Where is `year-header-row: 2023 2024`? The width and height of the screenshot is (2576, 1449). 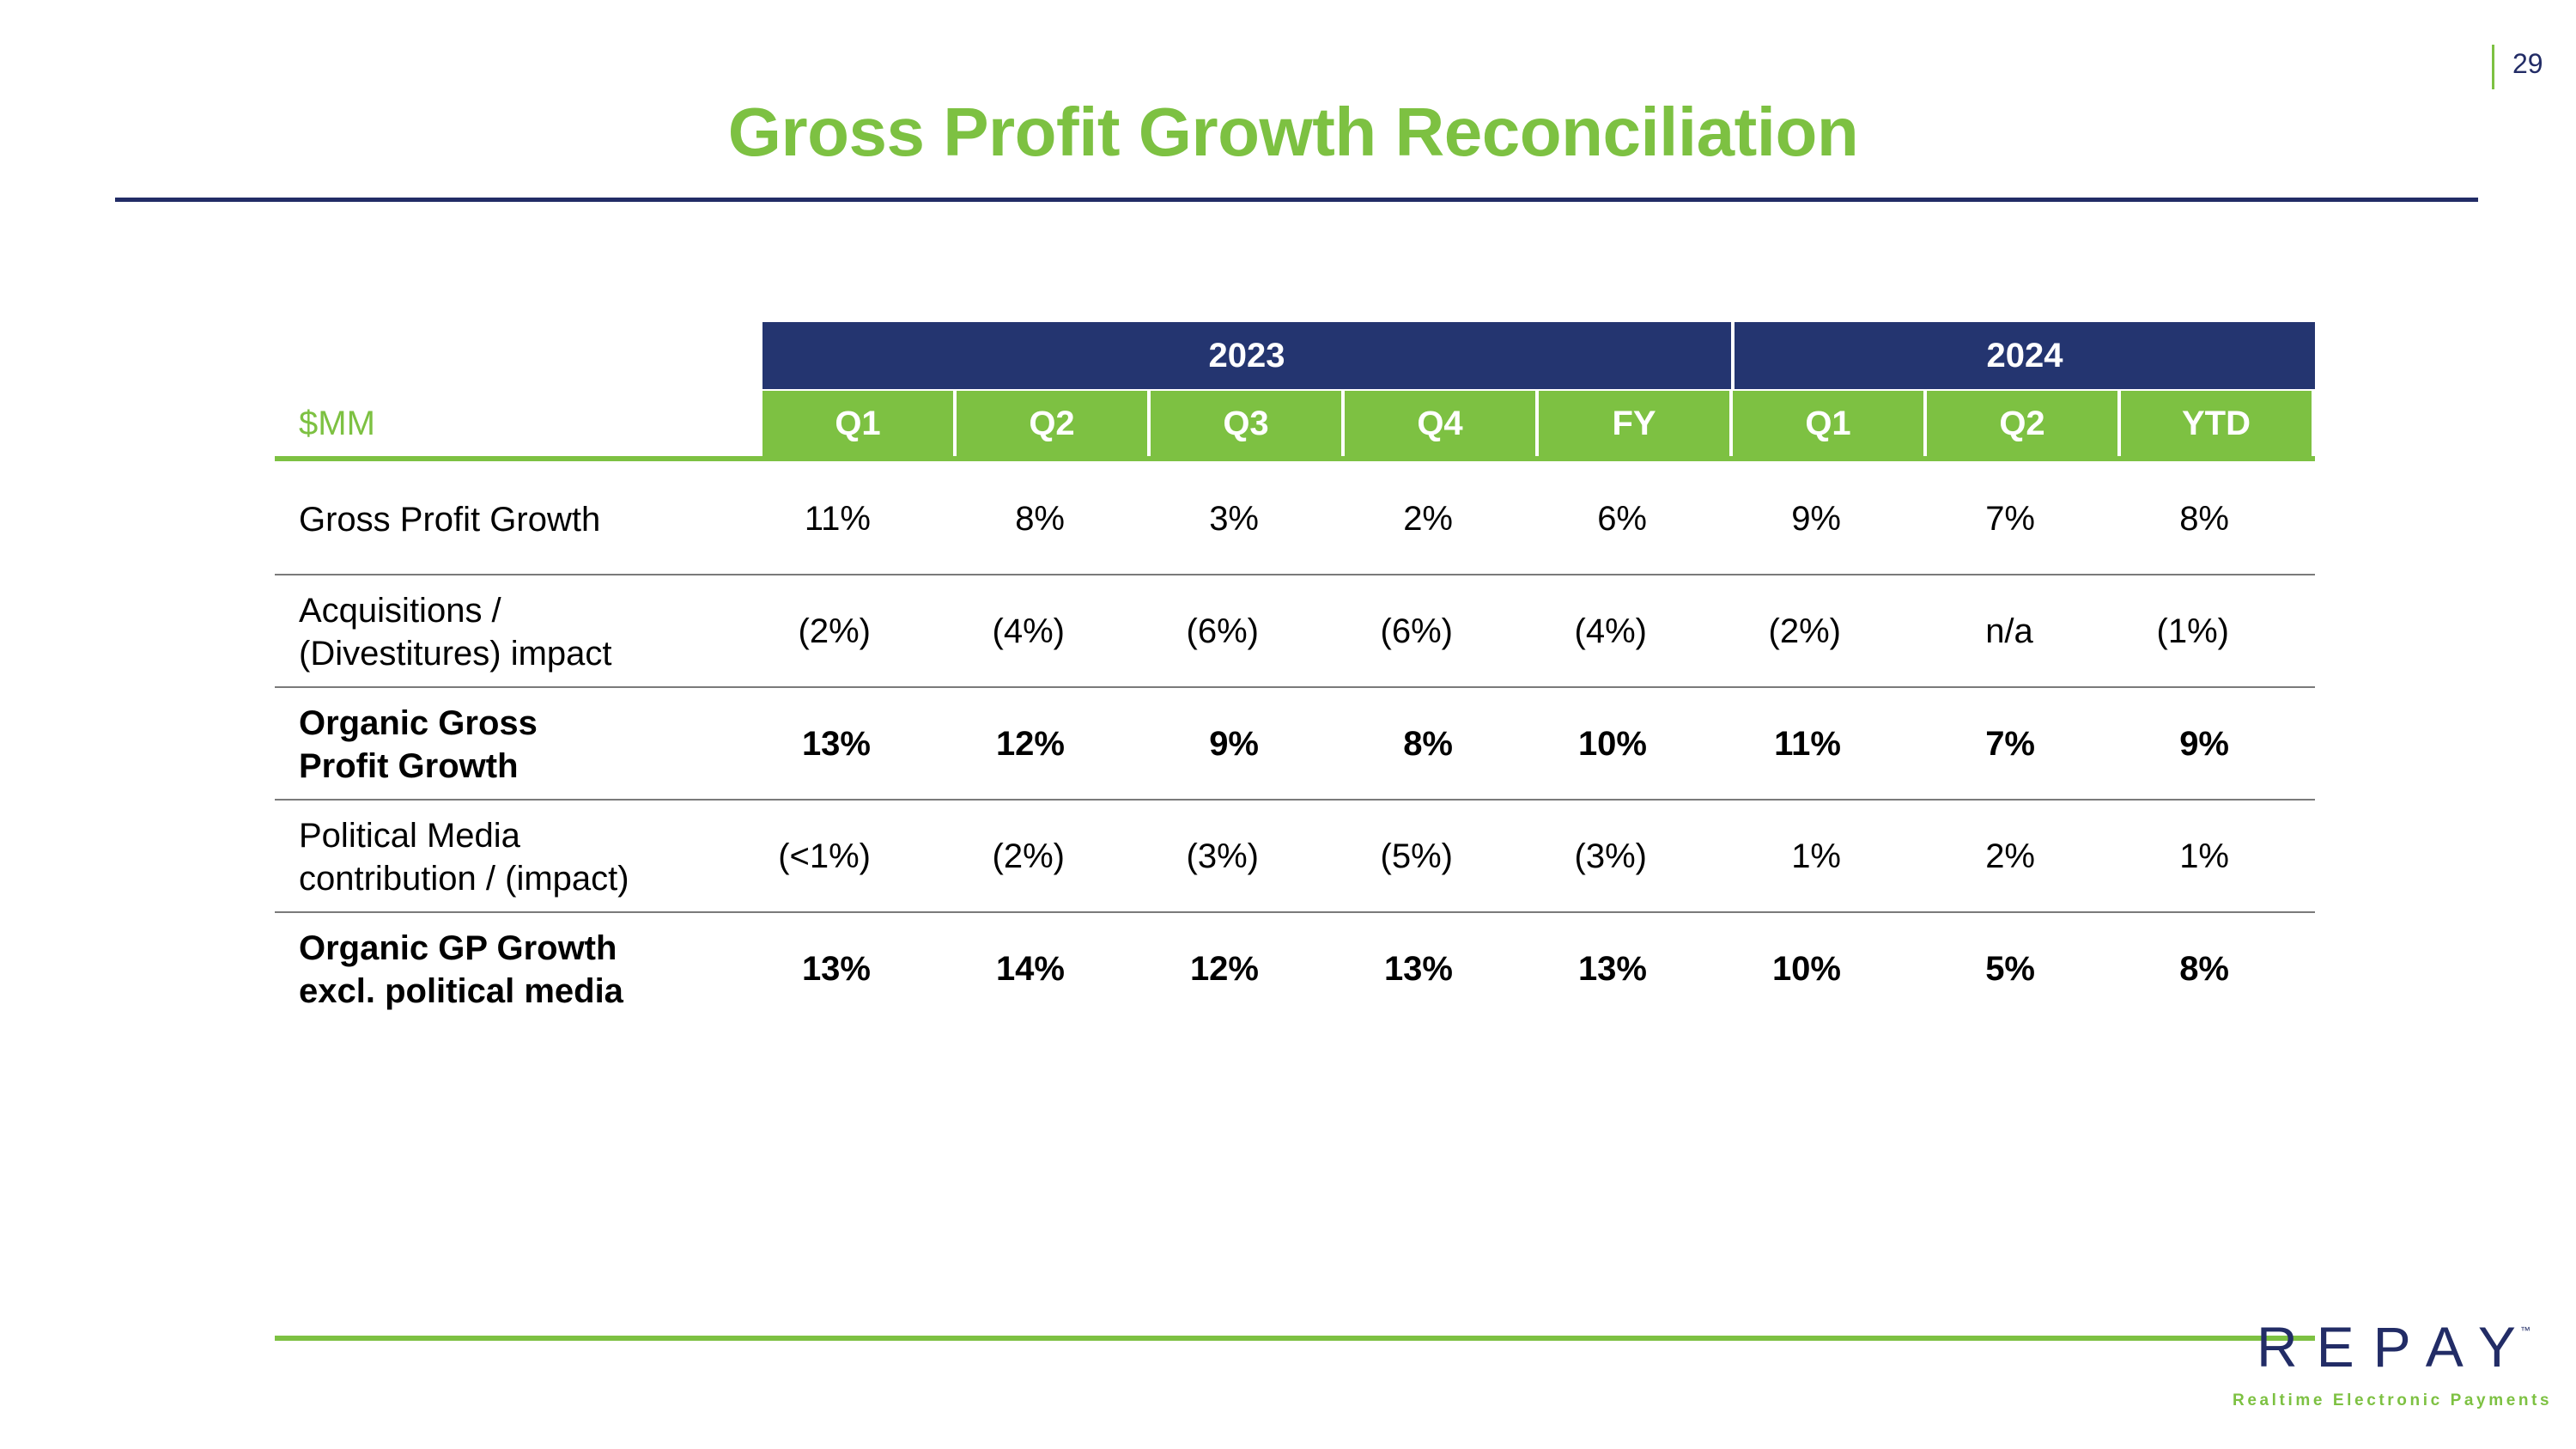 year-header-row: 2023 2024 is located at coordinates (1539, 355).